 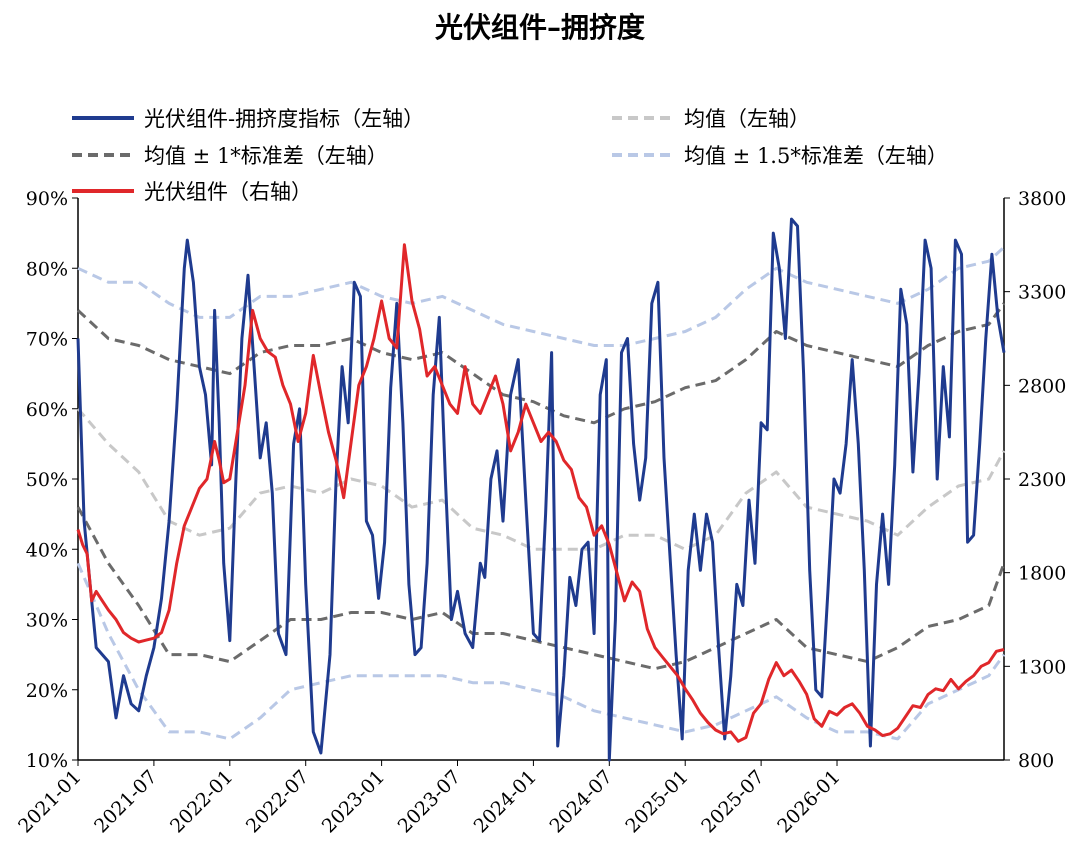 I want to click on legend-item-crowd: 光伏组件-拥挤度指标（左轴）, so click(x=248, y=118).